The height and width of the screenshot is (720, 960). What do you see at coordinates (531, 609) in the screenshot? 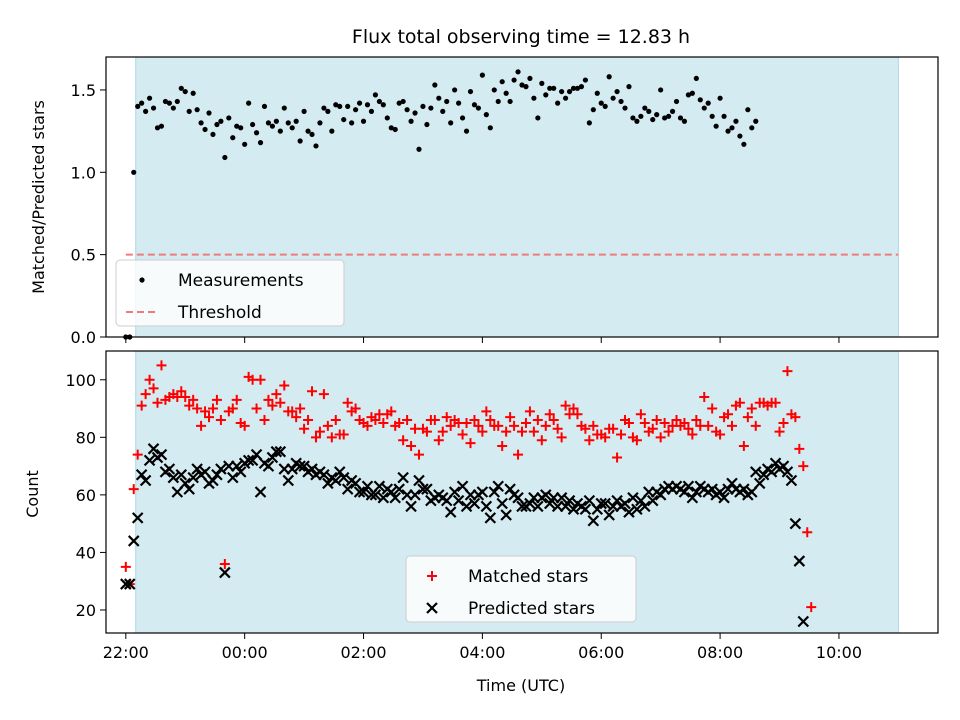
I see `legend-label: Predicted stars` at bounding box center [531, 609].